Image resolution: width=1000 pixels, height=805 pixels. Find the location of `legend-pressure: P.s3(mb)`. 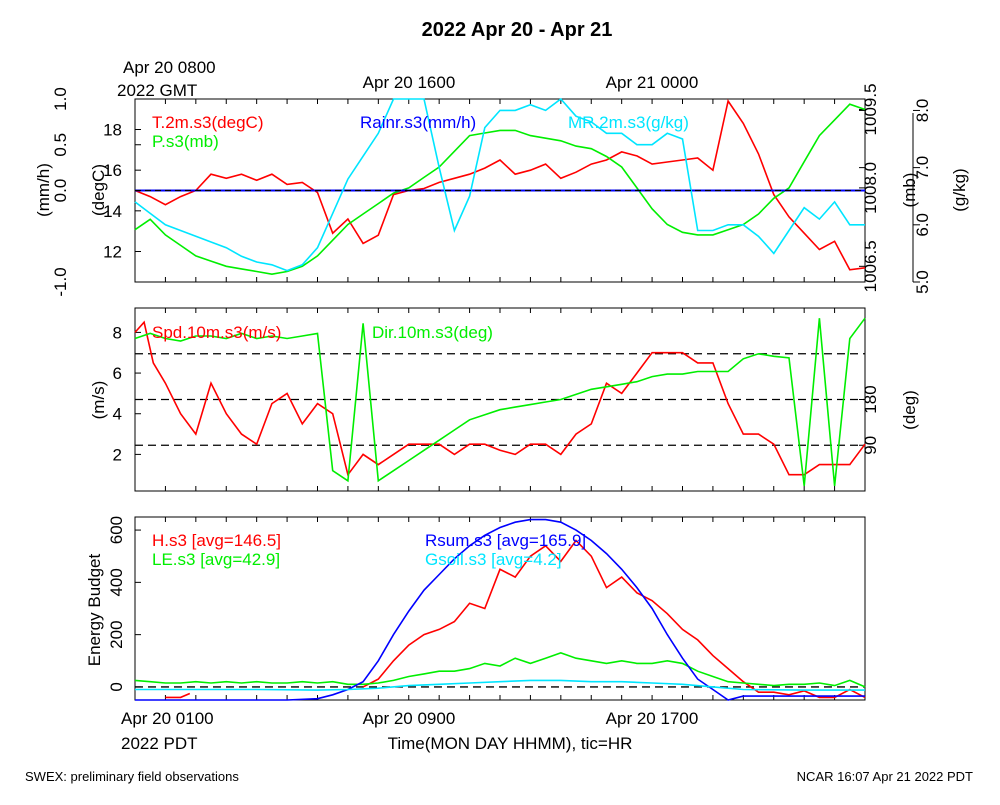

legend-pressure: P.s3(mb) is located at coordinates (185, 141).